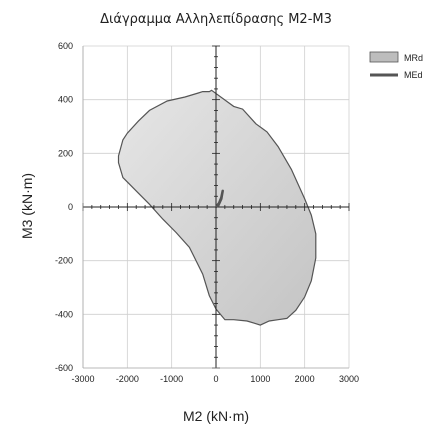 The image size is (446, 436). I want to click on legend: MRd MEd, so click(396, 65).